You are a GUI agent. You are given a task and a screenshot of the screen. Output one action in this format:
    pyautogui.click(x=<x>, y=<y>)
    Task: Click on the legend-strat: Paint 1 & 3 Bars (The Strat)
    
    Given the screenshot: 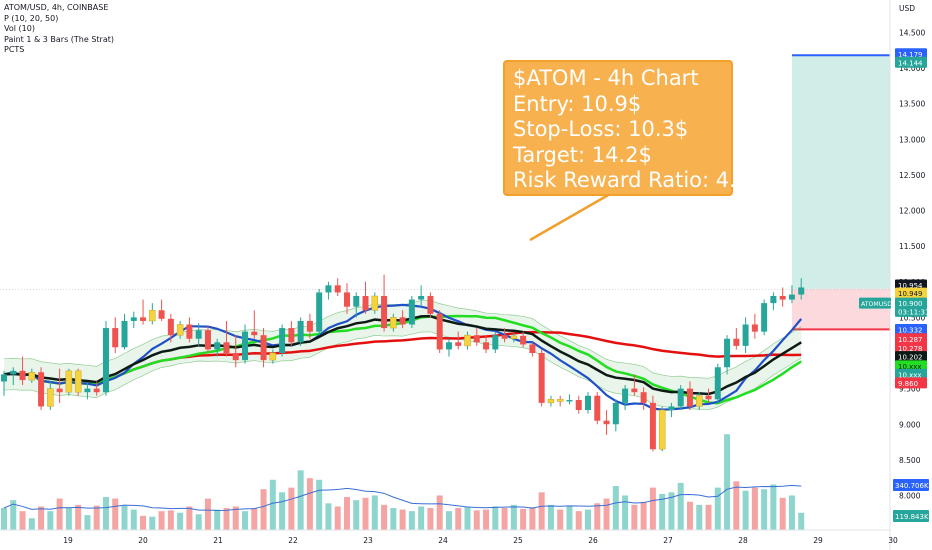 What is the action you would take?
    pyautogui.click(x=59, y=39)
    